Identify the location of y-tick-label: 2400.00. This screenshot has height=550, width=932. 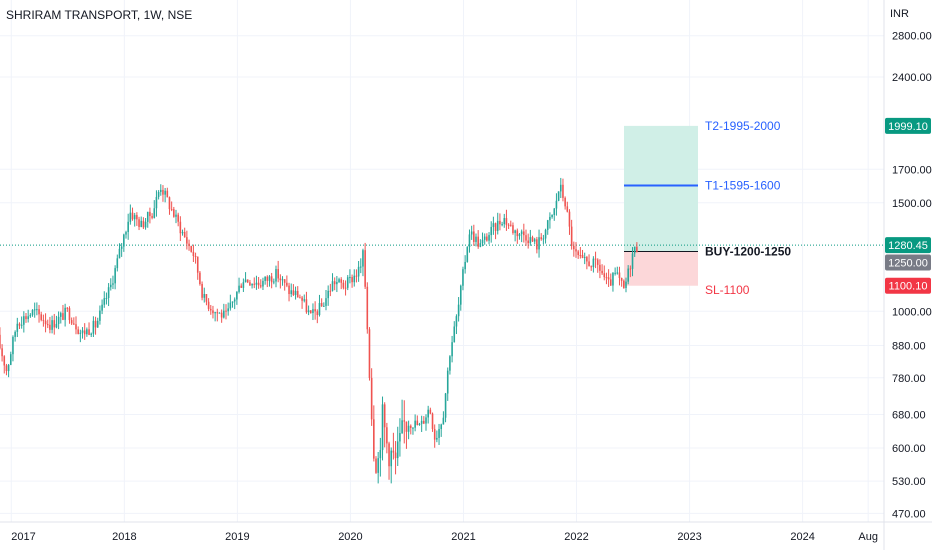
(912, 78).